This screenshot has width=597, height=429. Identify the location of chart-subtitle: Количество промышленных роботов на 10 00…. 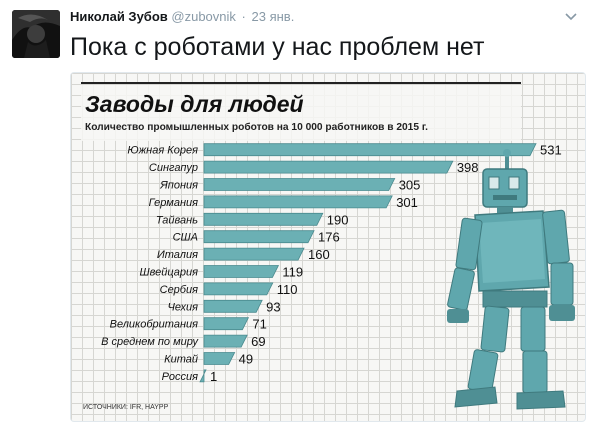
(256, 127).